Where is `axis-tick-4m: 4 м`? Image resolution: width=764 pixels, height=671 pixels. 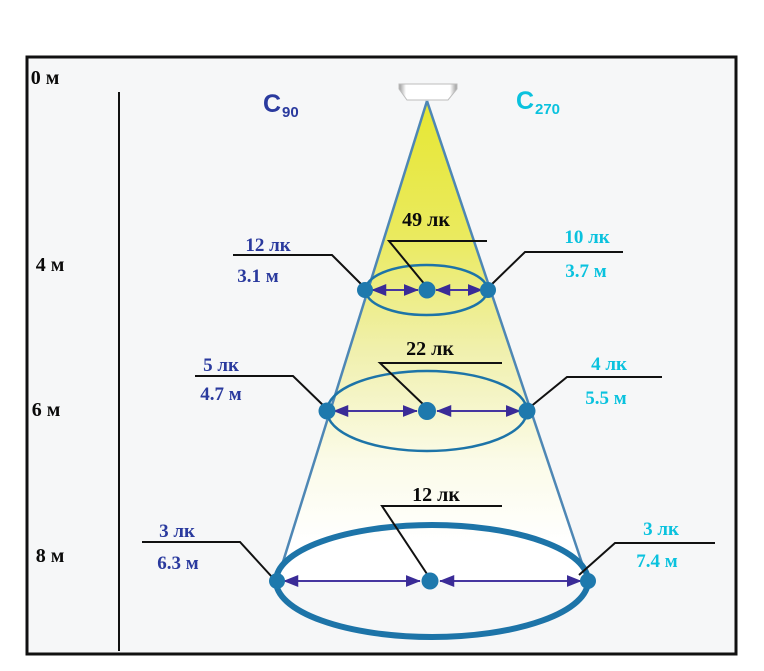
axis-tick-4m: 4 м is located at coordinates (50, 265).